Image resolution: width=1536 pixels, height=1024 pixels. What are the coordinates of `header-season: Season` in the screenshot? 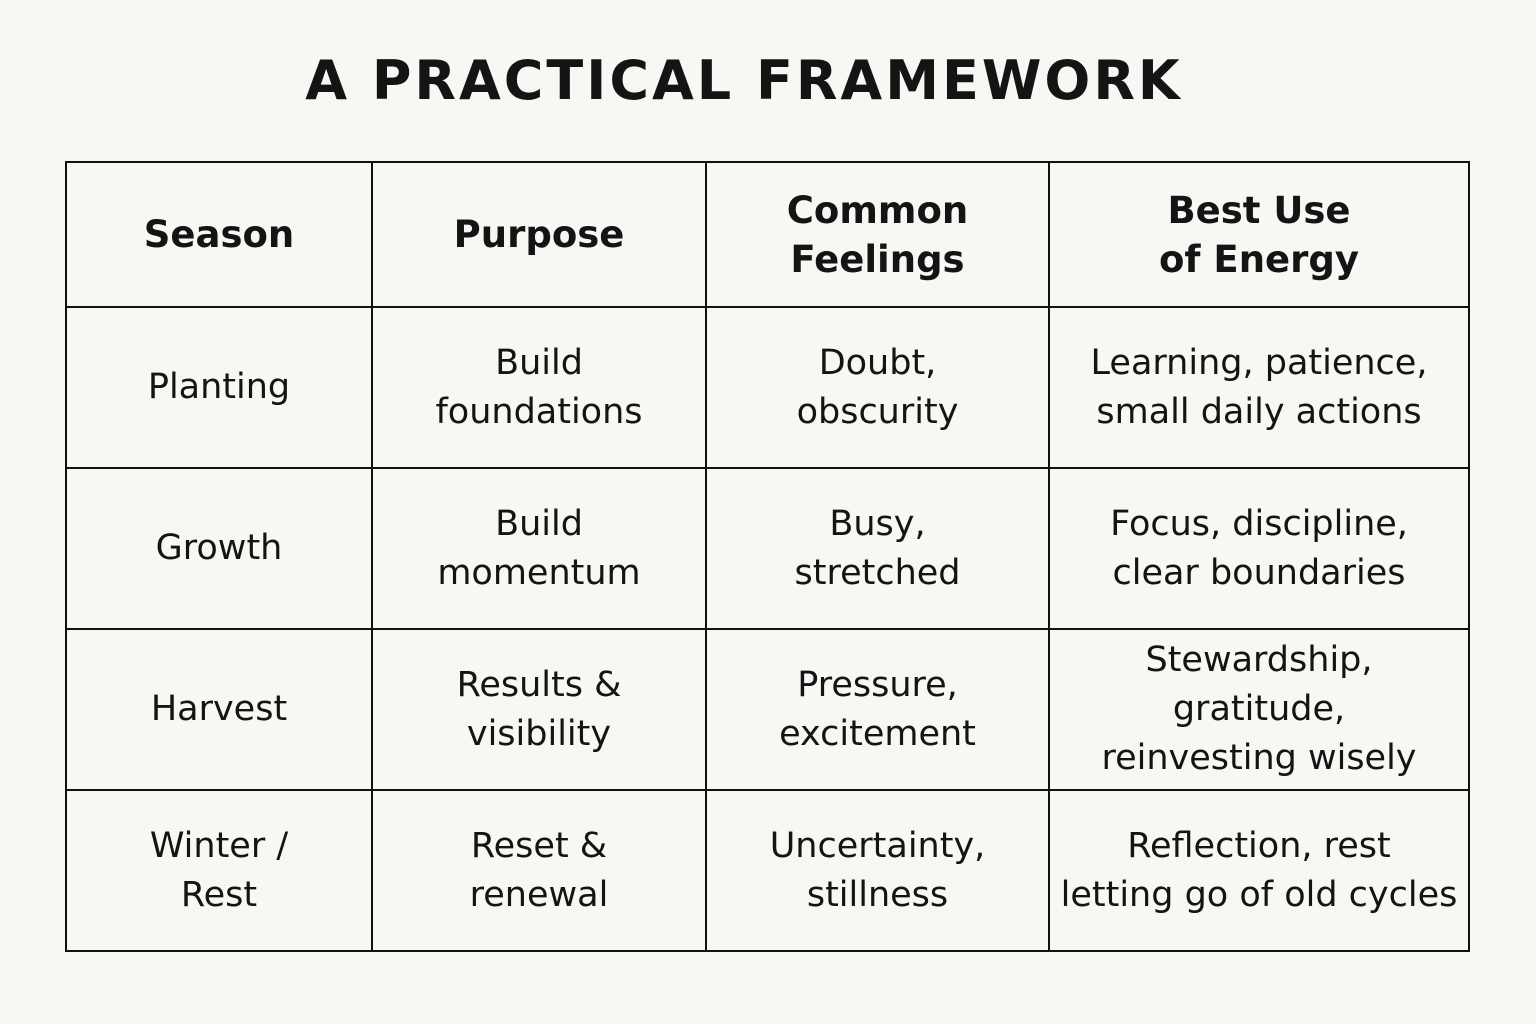 It's located at (219, 234).